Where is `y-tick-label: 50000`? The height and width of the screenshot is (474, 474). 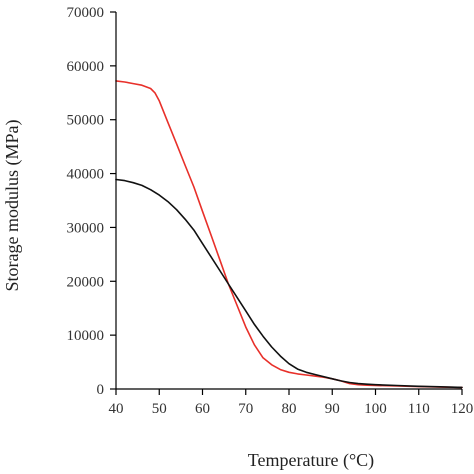 y-tick-label: 50000 is located at coordinates (86, 121).